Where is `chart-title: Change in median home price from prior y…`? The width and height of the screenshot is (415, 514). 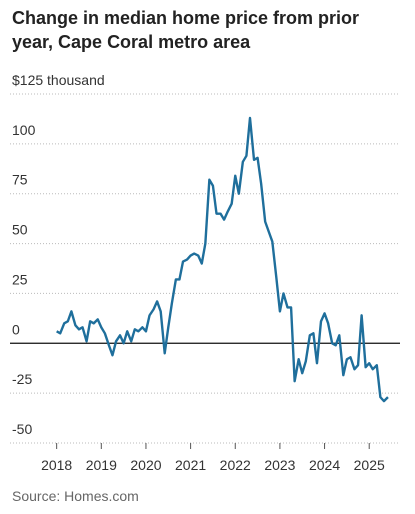
chart-title: Change in median home price from prior y… is located at coordinates (186, 30).